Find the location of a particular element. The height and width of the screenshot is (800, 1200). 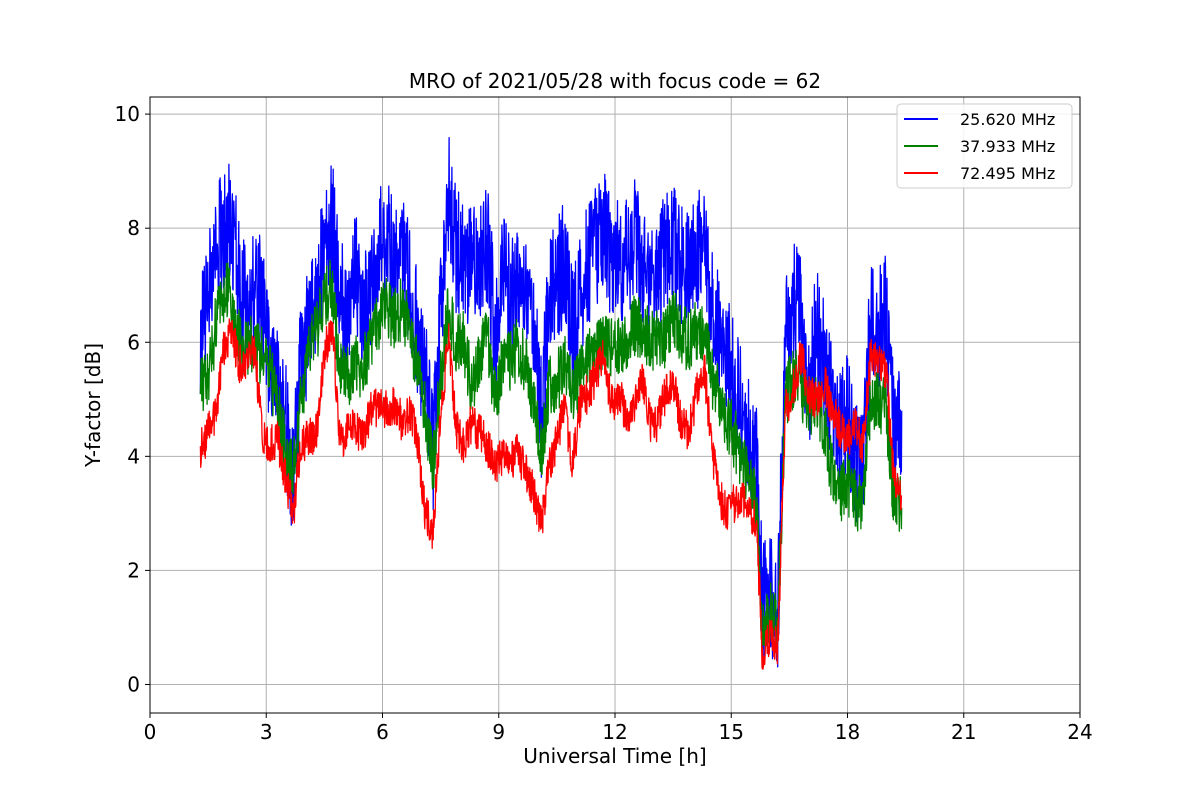

y-tick-label: 0 is located at coordinates (133, 684).